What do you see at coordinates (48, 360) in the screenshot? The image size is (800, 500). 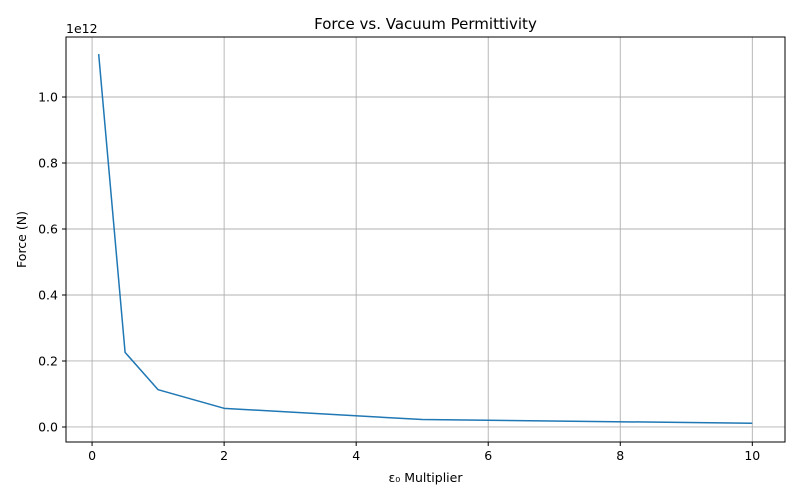 I see `y-tick-label: 0.2` at bounding box center [48, 360].